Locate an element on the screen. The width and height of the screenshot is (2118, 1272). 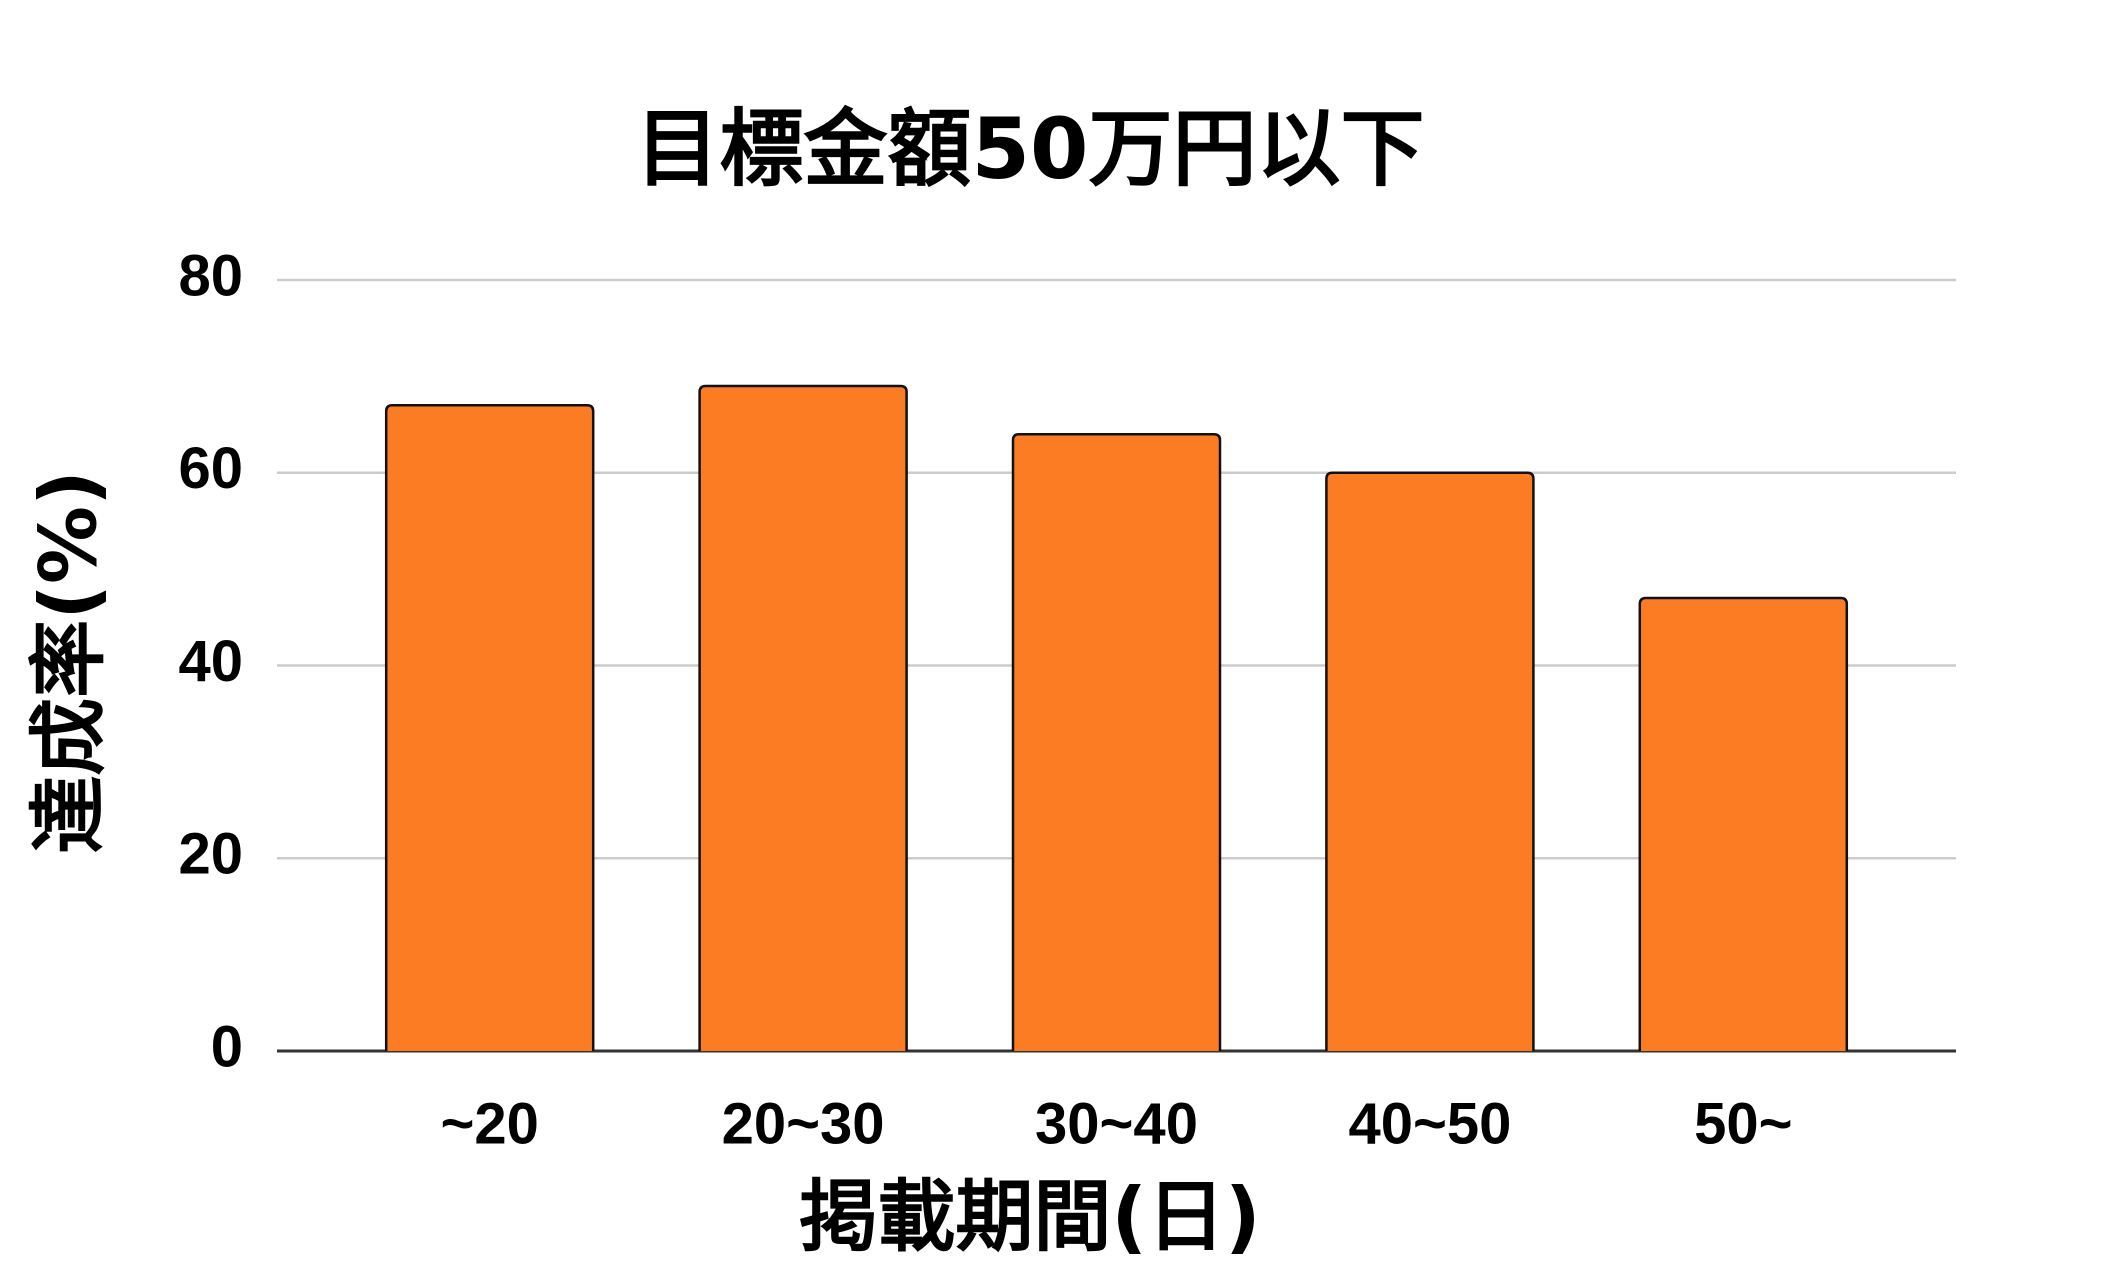
x-tick-label: ~20 is located at coordinates (490, 1123).